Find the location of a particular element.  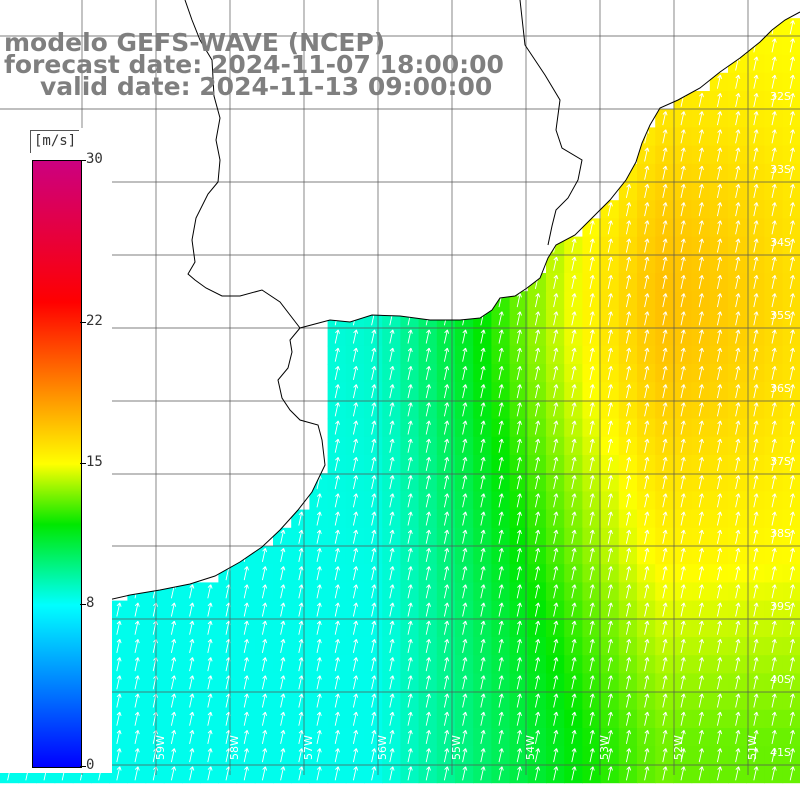

colorbar-tick-label: 0 is located at coordinates (90, 765).